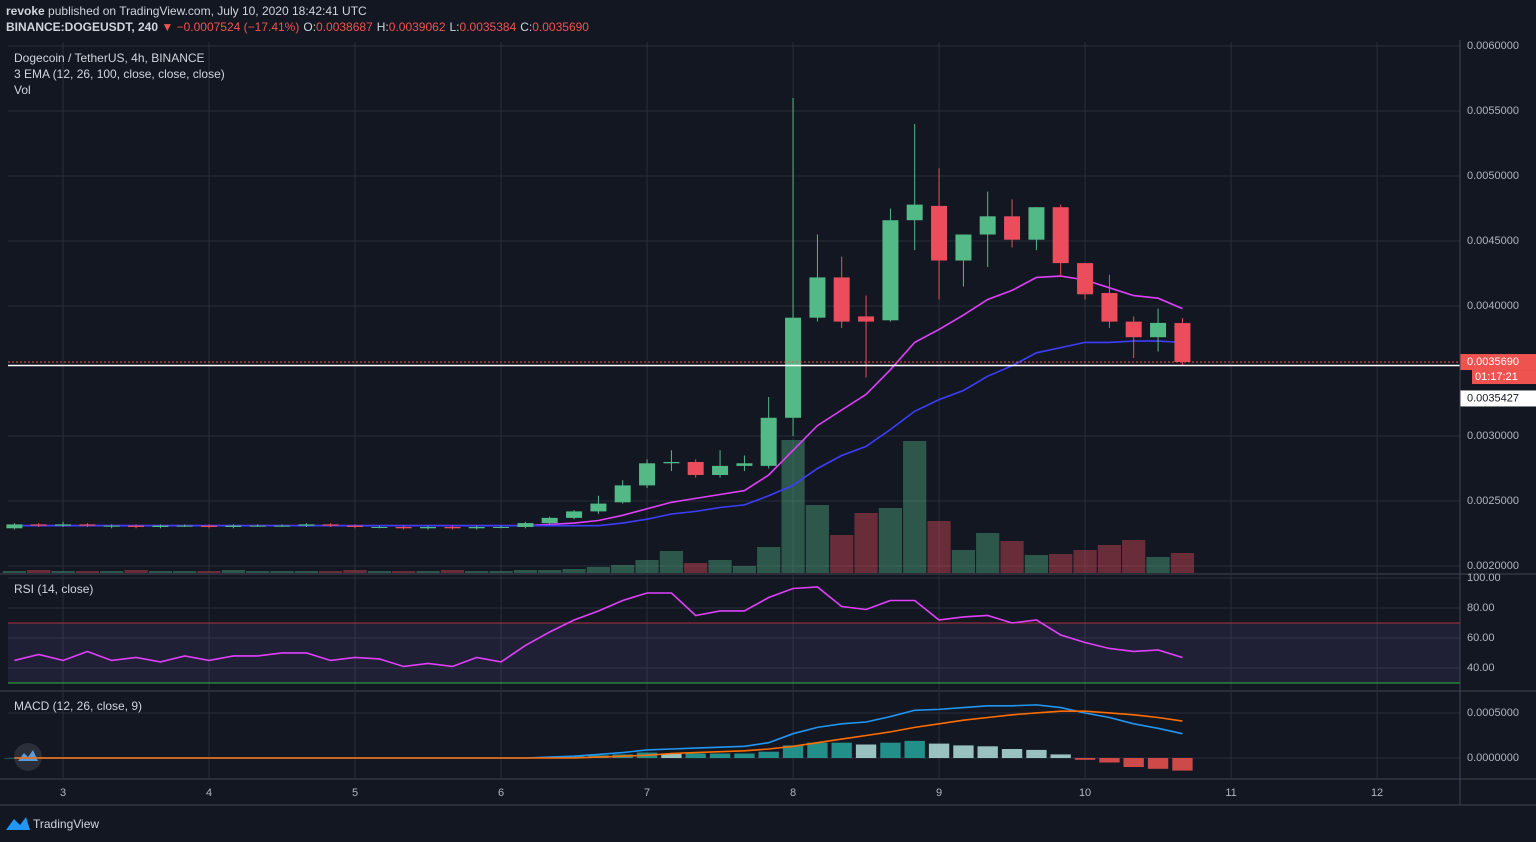 Image resolution: width=1536 pixels, height=842 pixels. I want to click on x-tick-label: 9, so click(939, 793).